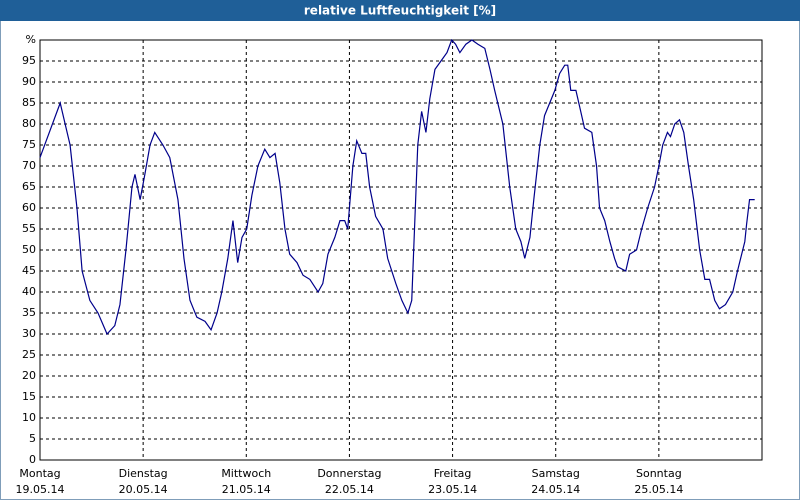 Image resolution: width=800 pixels, height=500 pixels. What do you see at coordinates (658, 489) in the screenshot?
I see `x-tick-date: 25.05.14` at bounding box center [658, 489].